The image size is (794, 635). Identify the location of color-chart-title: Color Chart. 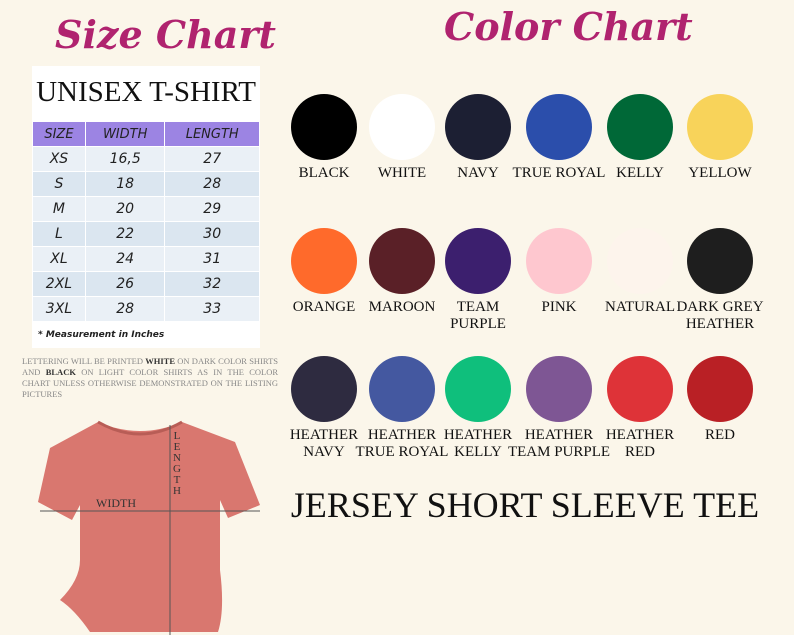
(568, 26).